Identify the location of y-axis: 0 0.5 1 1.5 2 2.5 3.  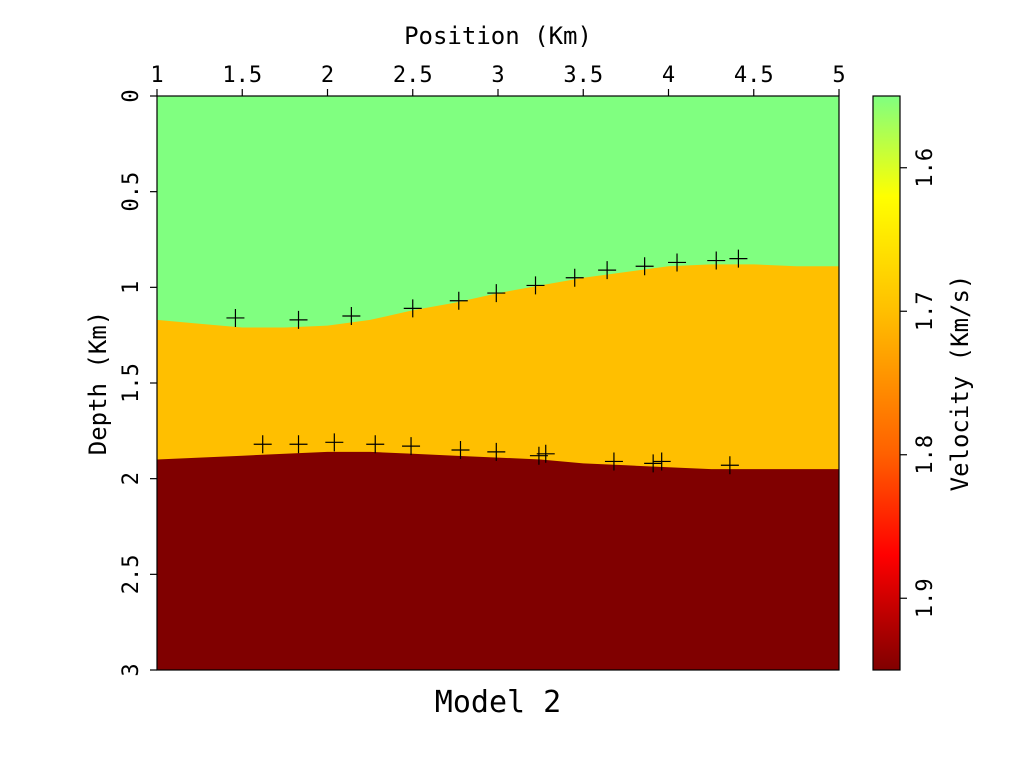
(138, 383).